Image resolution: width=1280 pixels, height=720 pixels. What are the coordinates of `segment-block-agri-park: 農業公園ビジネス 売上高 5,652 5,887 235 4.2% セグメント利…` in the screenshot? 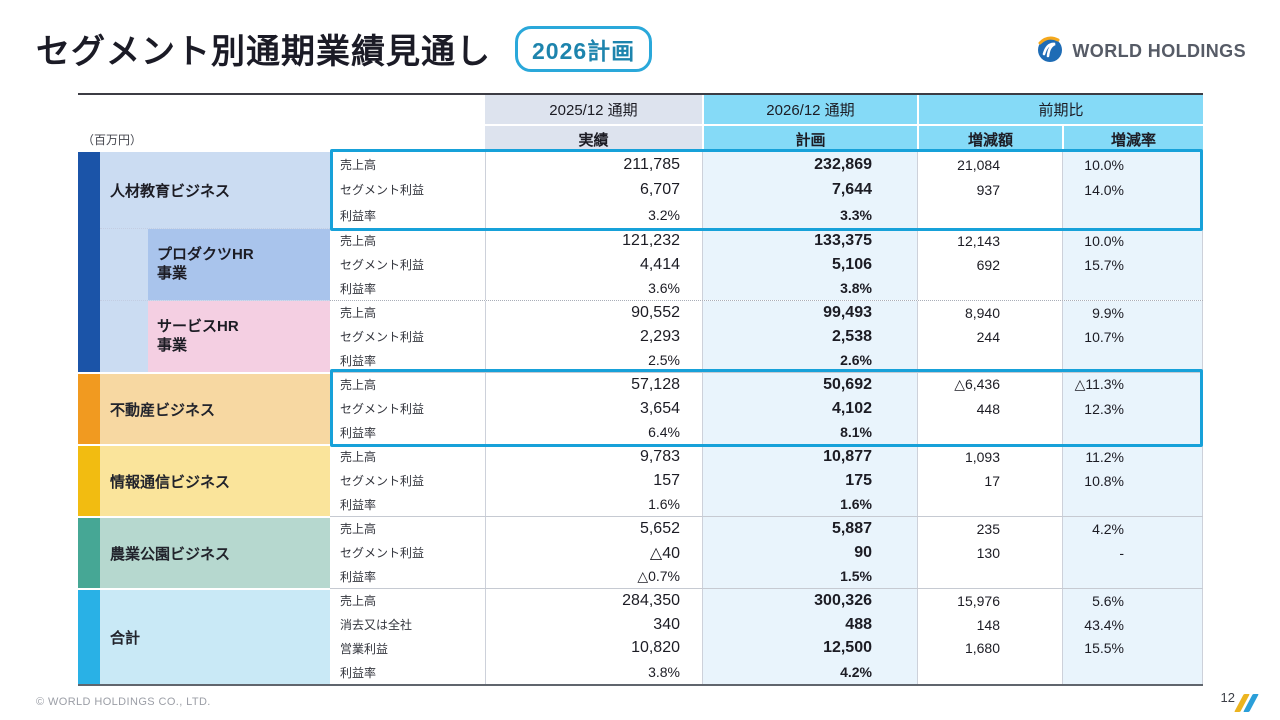 It's located at (640, 552).